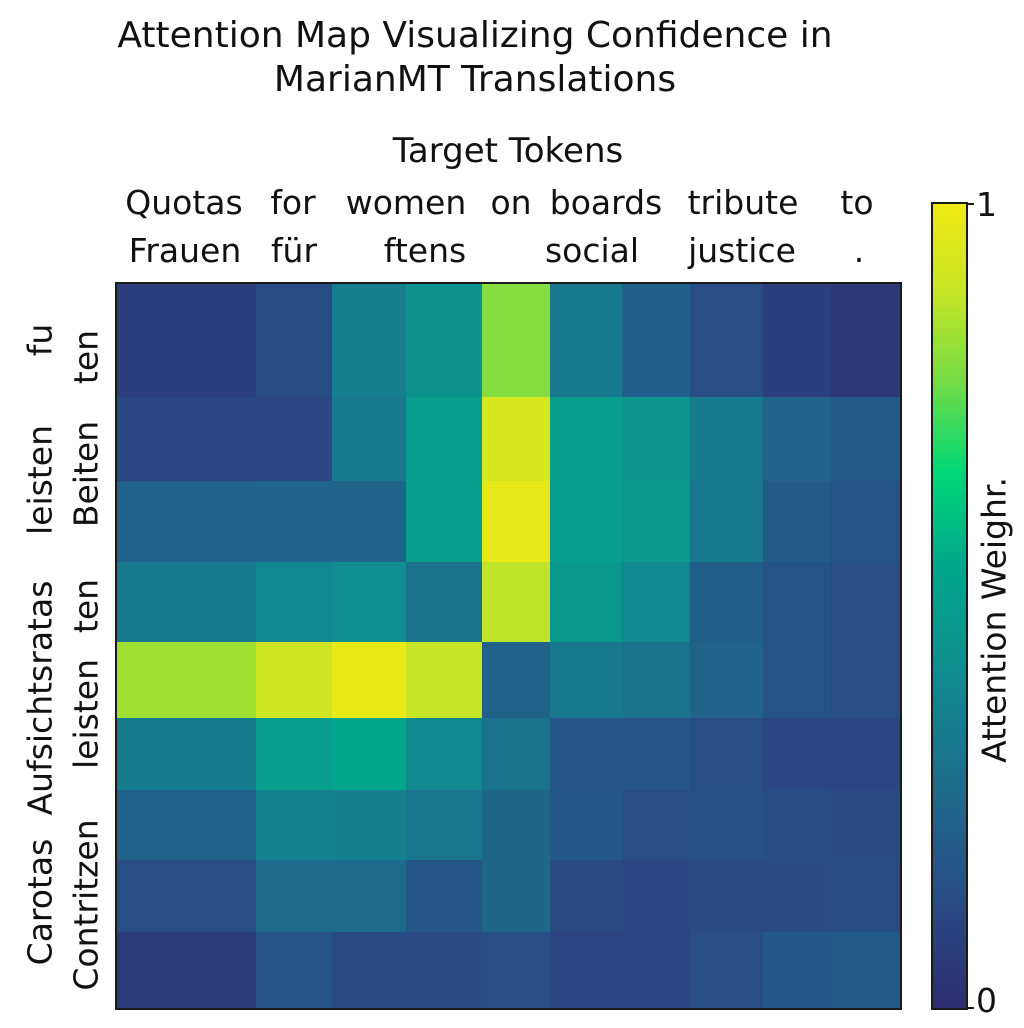  What do you see at coordinates (497, 250) in the screenshot?
I see `x-tick-labels-row-2: Frauen für ftens social justice .` at bounding box center [497, 250].